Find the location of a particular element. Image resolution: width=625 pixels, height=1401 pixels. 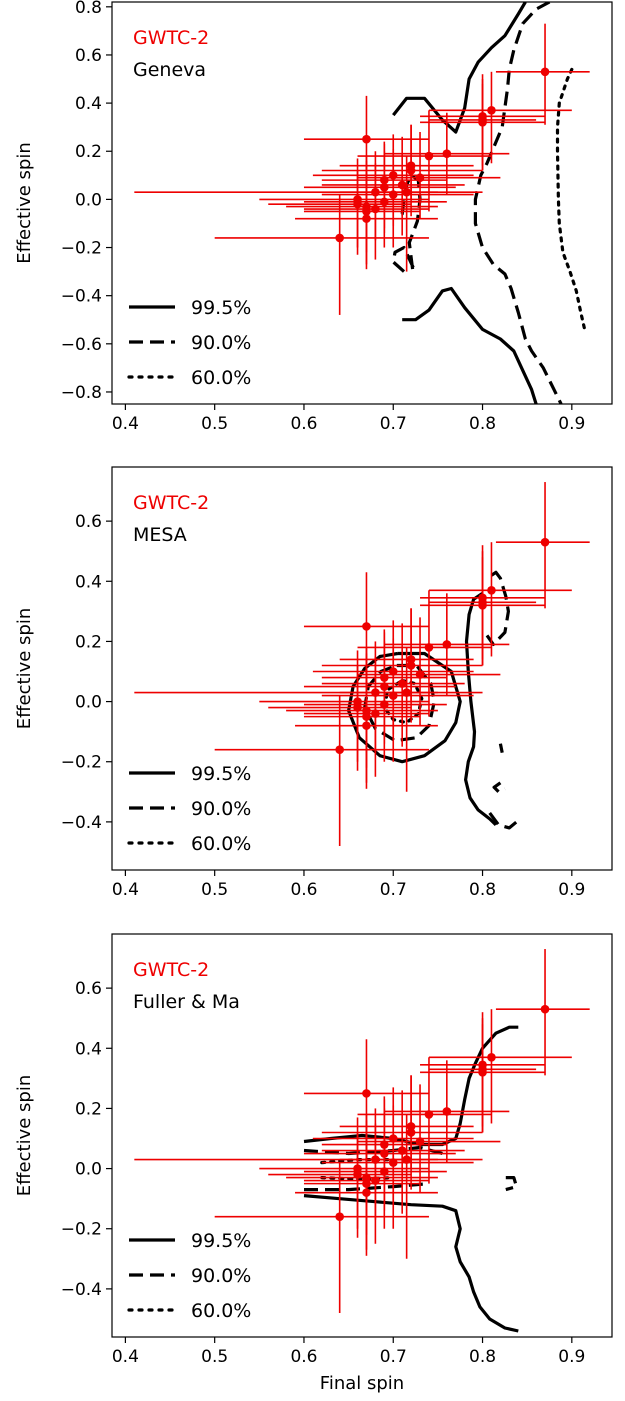

y-tick-label: 0.4 is located at coordinates (88, 1049).